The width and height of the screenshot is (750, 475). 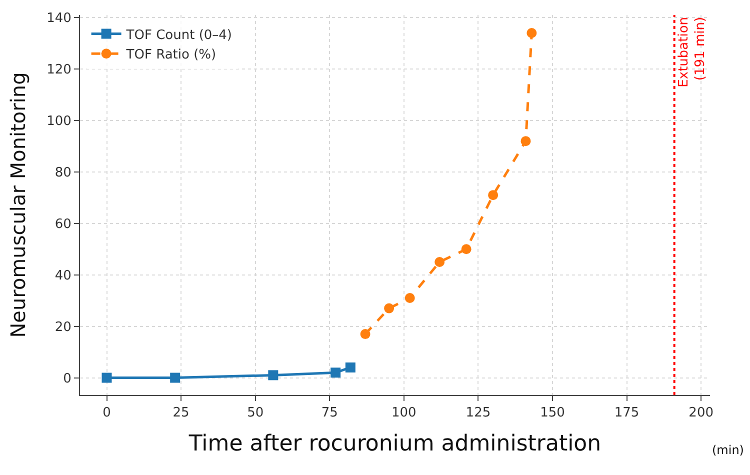 What do you see at coordinates (552, 413) in the screenshot?
I see `x-tick-label: 150` at bounding box center [552, 413].